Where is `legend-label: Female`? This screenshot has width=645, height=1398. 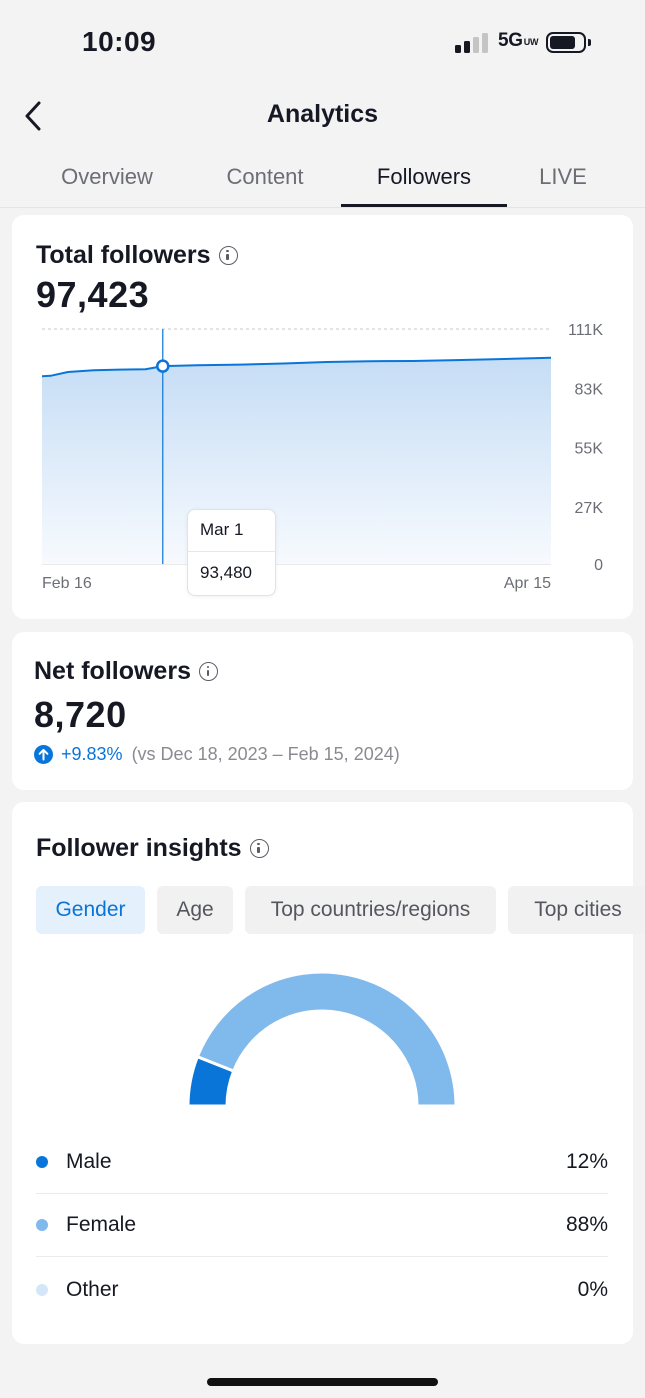 legend-label: Female is located at coordinates (101, 1224).